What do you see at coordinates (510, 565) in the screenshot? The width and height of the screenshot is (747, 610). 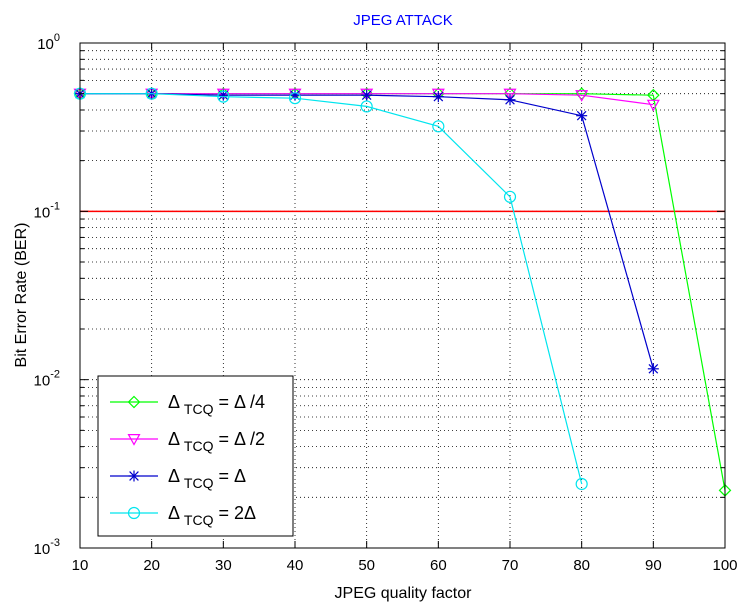 I see `x-tick-label: 70` at bounding box center [510, 565].